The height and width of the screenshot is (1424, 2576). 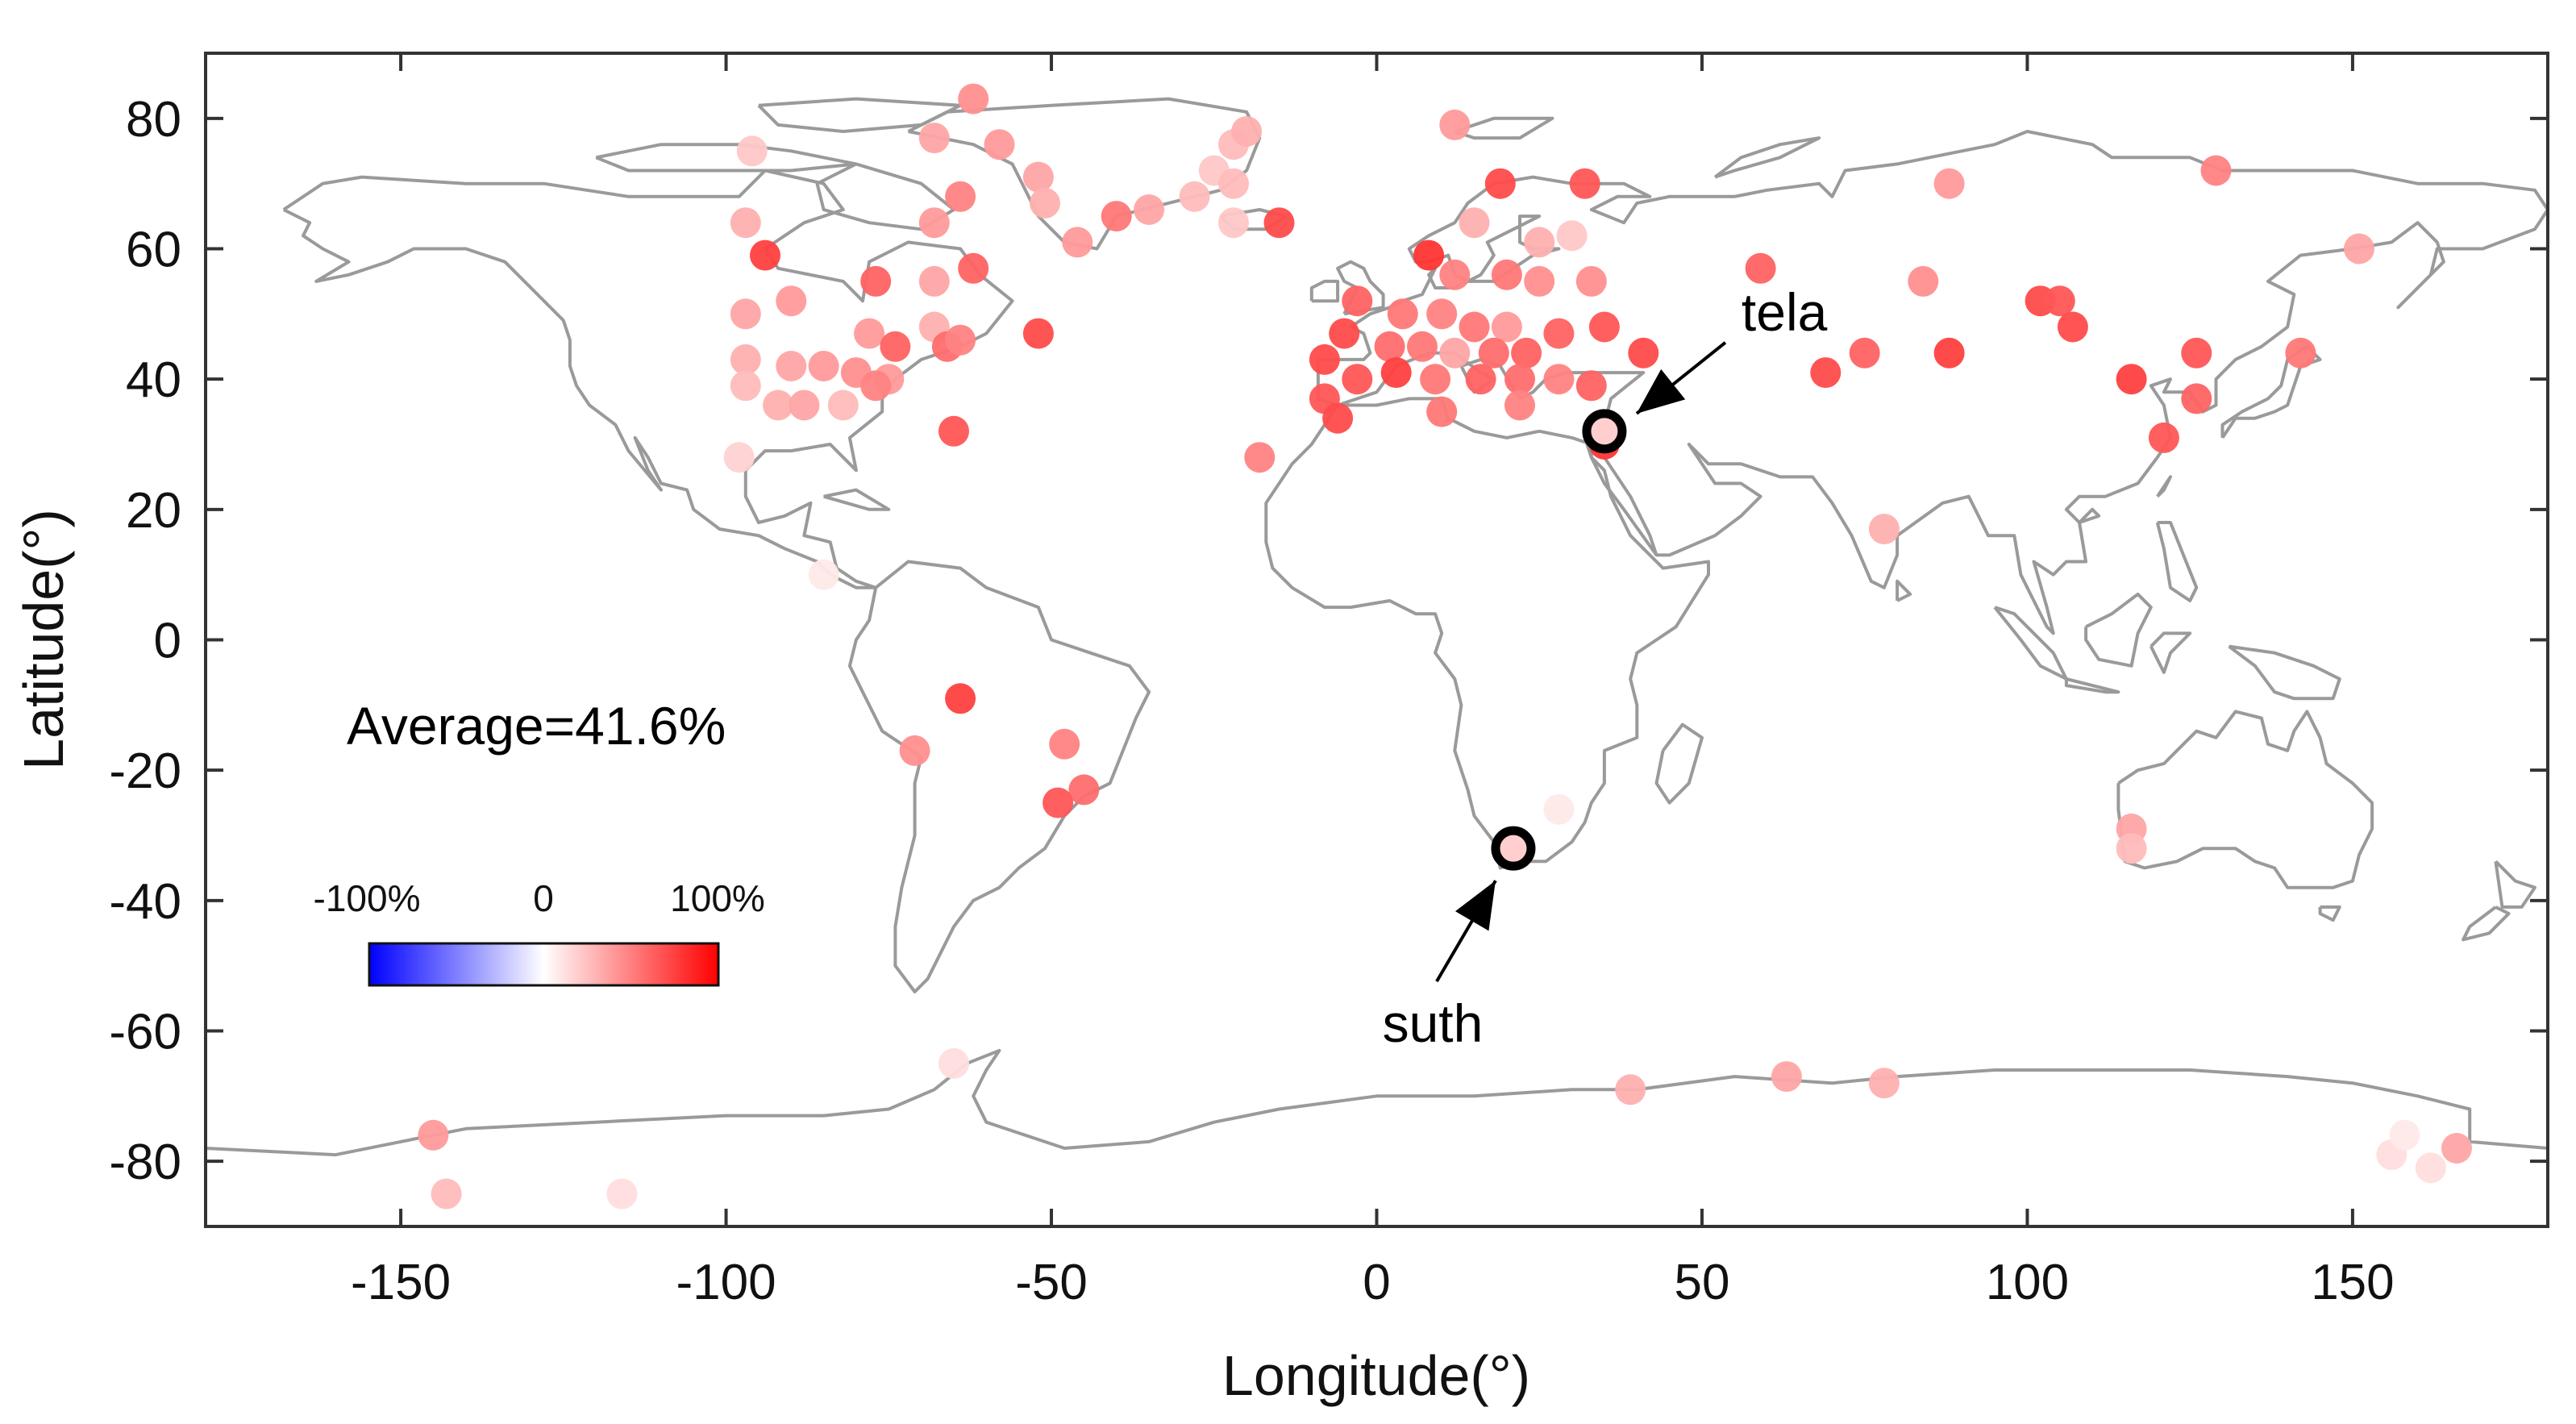 I want to click on colorbar-label-max: 100%, so click(x=718, y=898).